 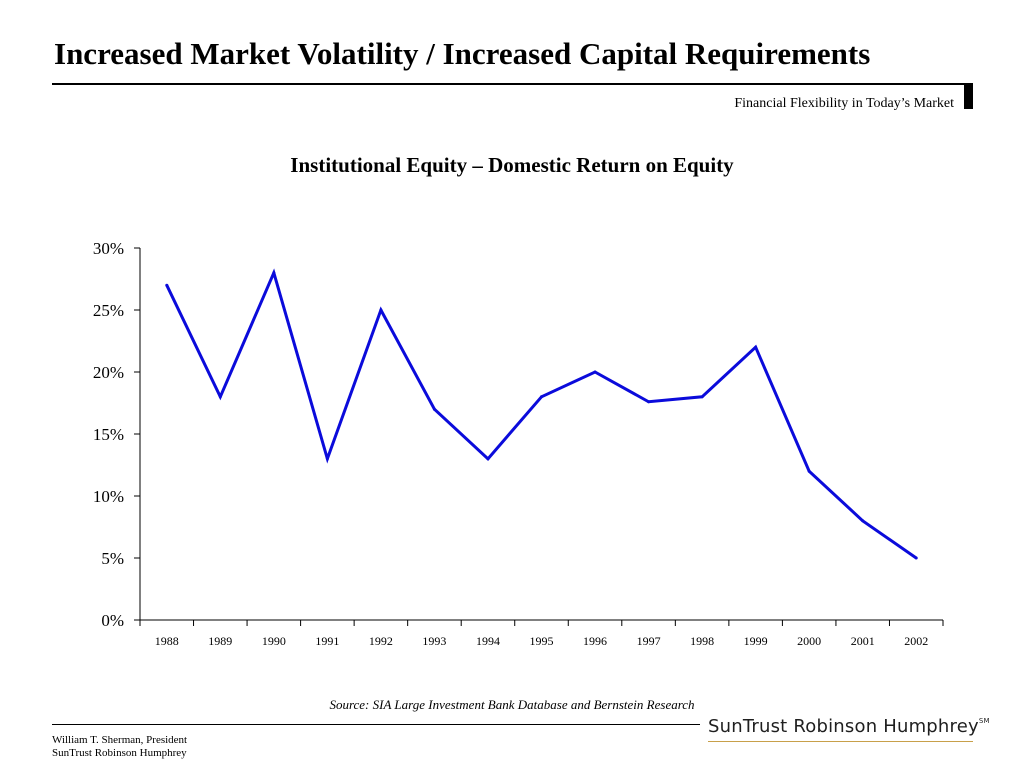 What do you see at coordinates (112, 558) in the screenshot?
I see `y-tick-label: 5%` at bounding box center [112, 558].